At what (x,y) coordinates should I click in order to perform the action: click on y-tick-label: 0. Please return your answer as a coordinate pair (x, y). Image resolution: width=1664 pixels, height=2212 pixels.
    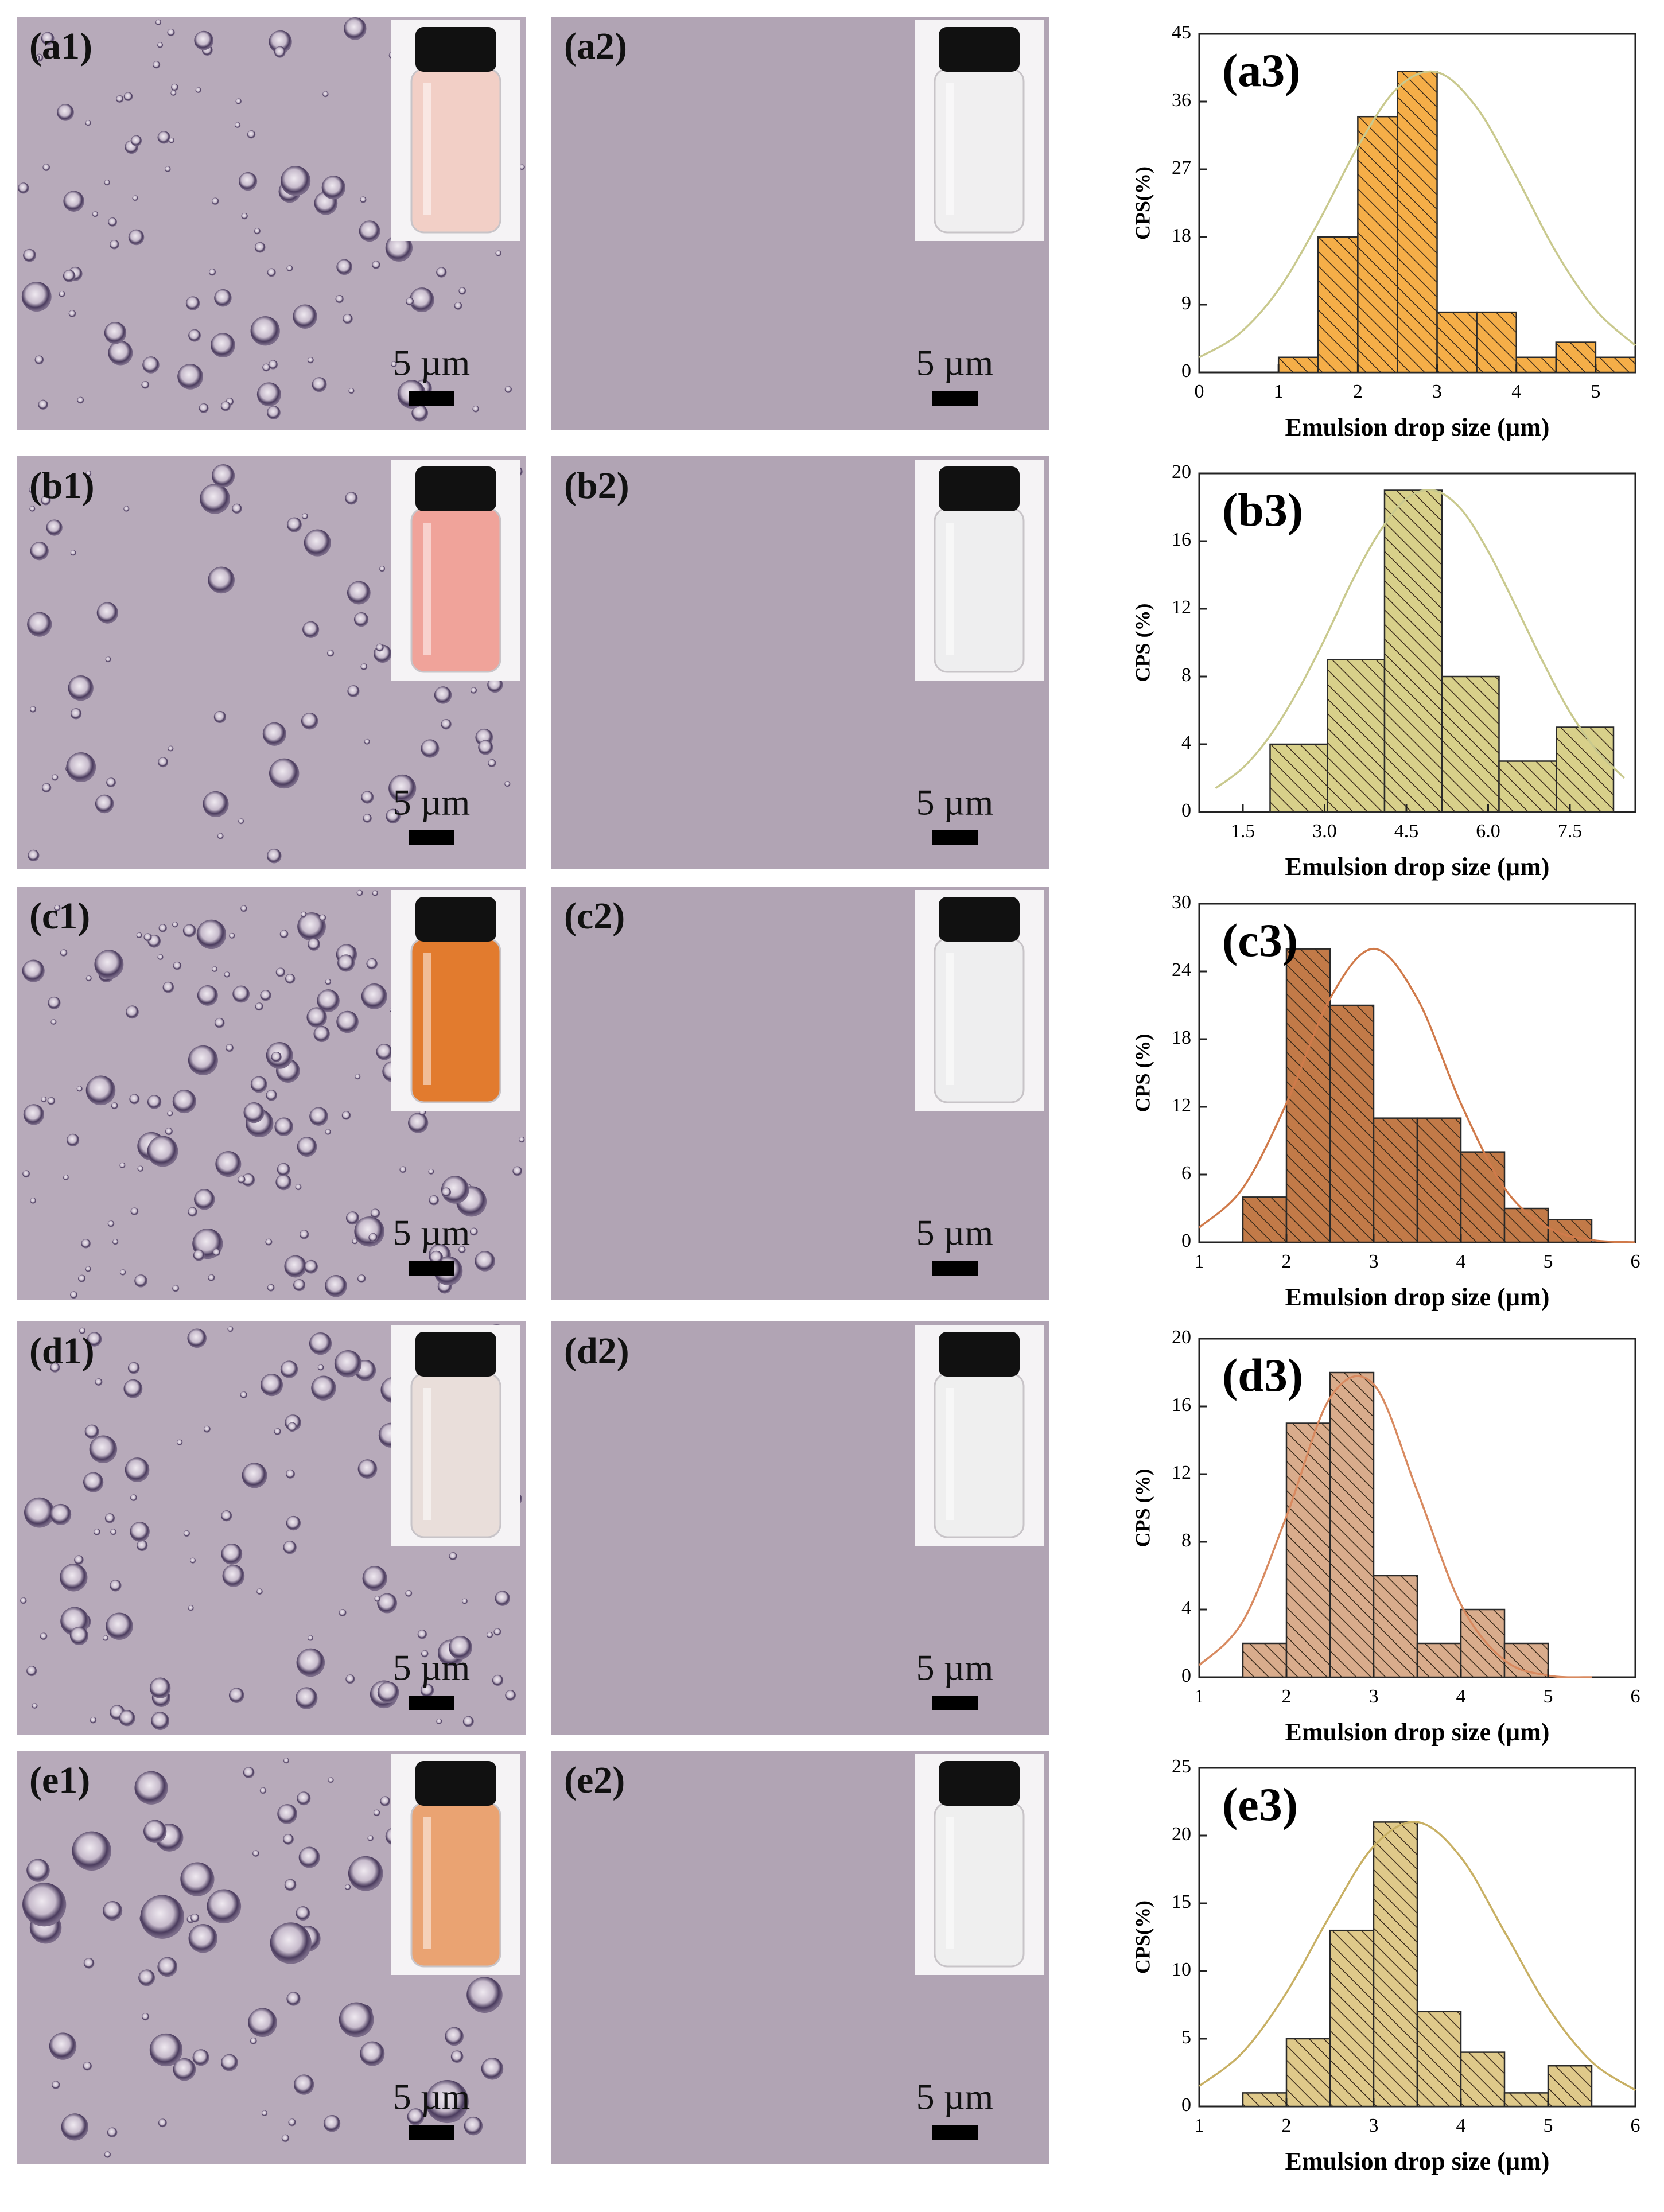
    Looking at the image, I should click on (1186, 371).